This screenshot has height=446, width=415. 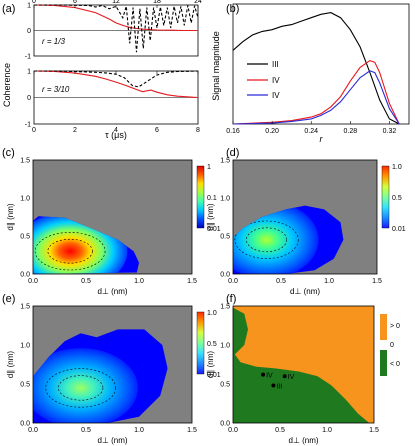 I want to click on y-tick-label: -1, so click(x=28, y=57).